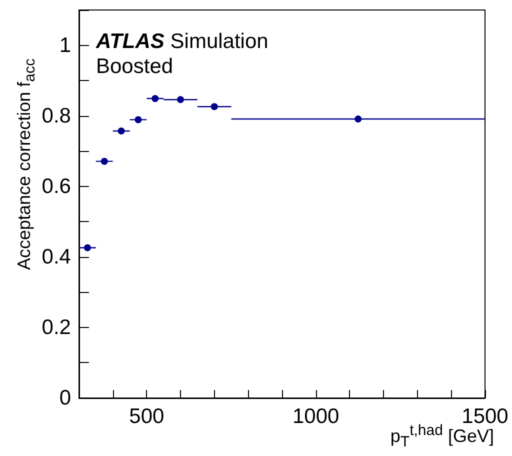 The width and height of the screenshot is (512, 456). Describe the element at coordinates (56, 116) in the screenshot. I see `y-tick-label: 0.8` at that location.